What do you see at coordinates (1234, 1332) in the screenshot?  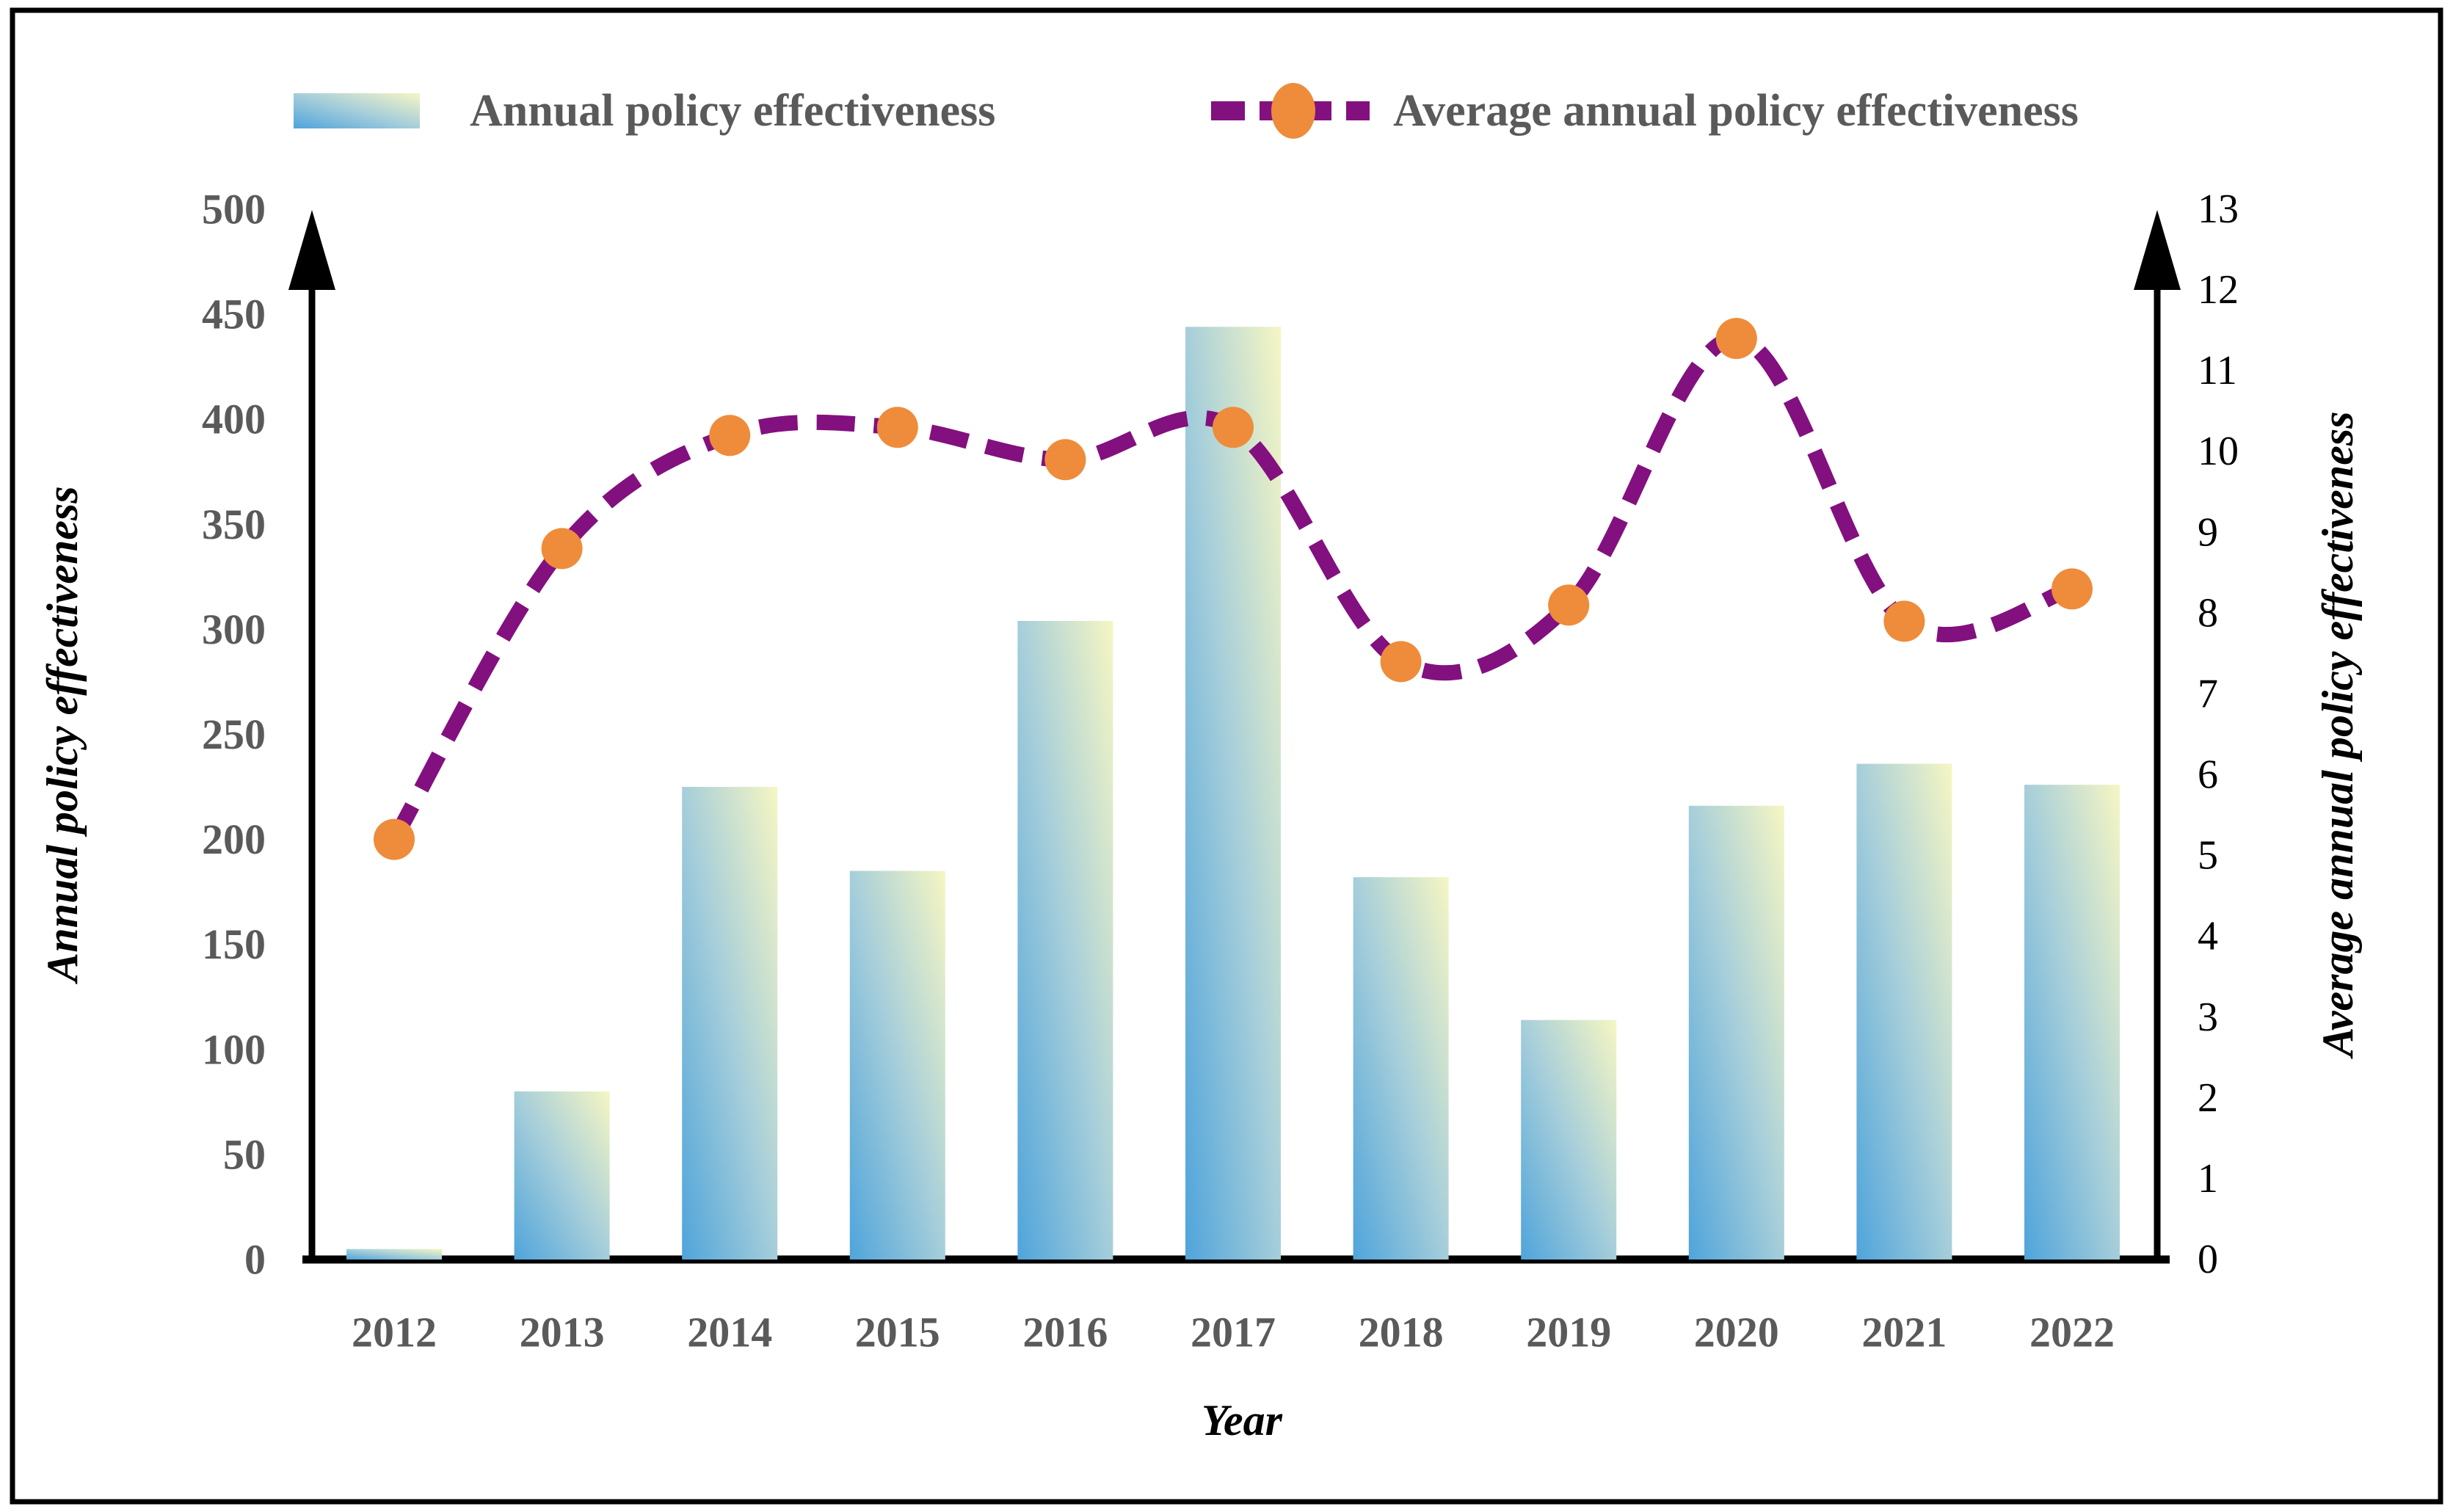 I see `x-label-2017: 2017` at bounding box center [1234, 1332].